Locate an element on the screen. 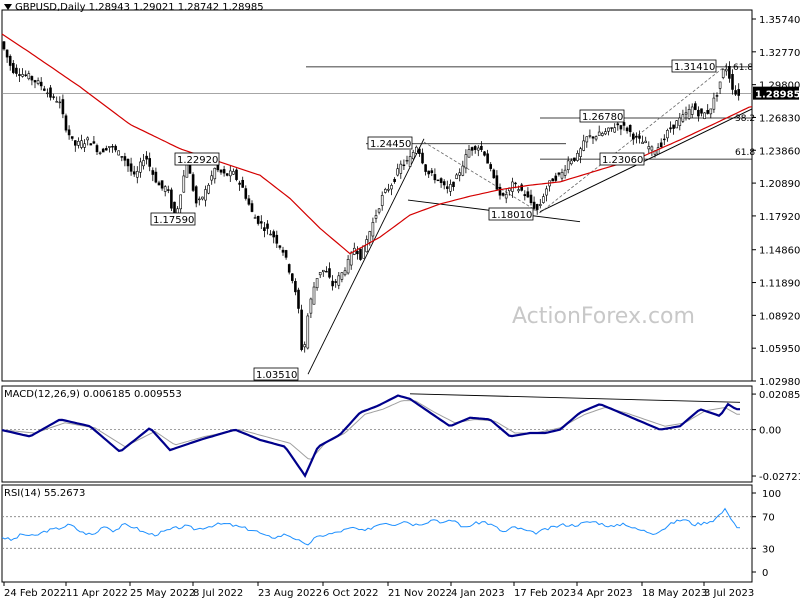 This screenshot has width=800, height=600. price-label-text: 1.03510 is located at coordinates (276, 375).